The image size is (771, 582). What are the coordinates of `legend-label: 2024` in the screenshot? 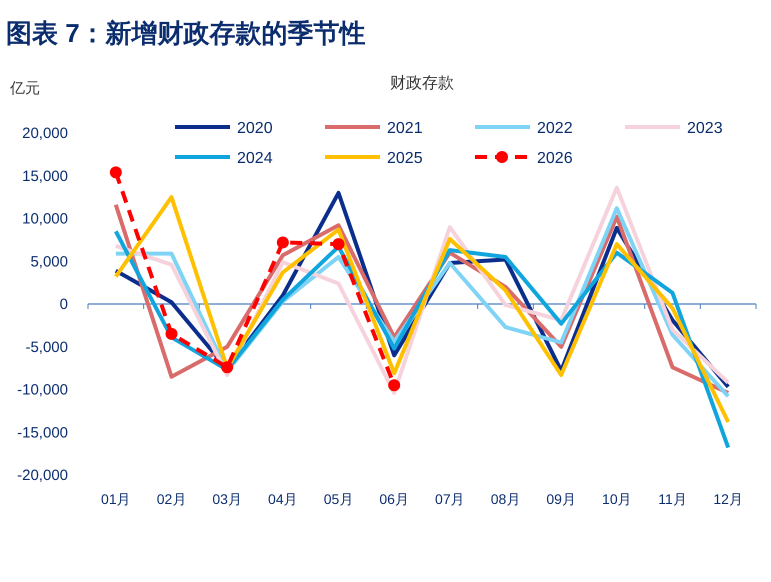 It's located at (255, 158).